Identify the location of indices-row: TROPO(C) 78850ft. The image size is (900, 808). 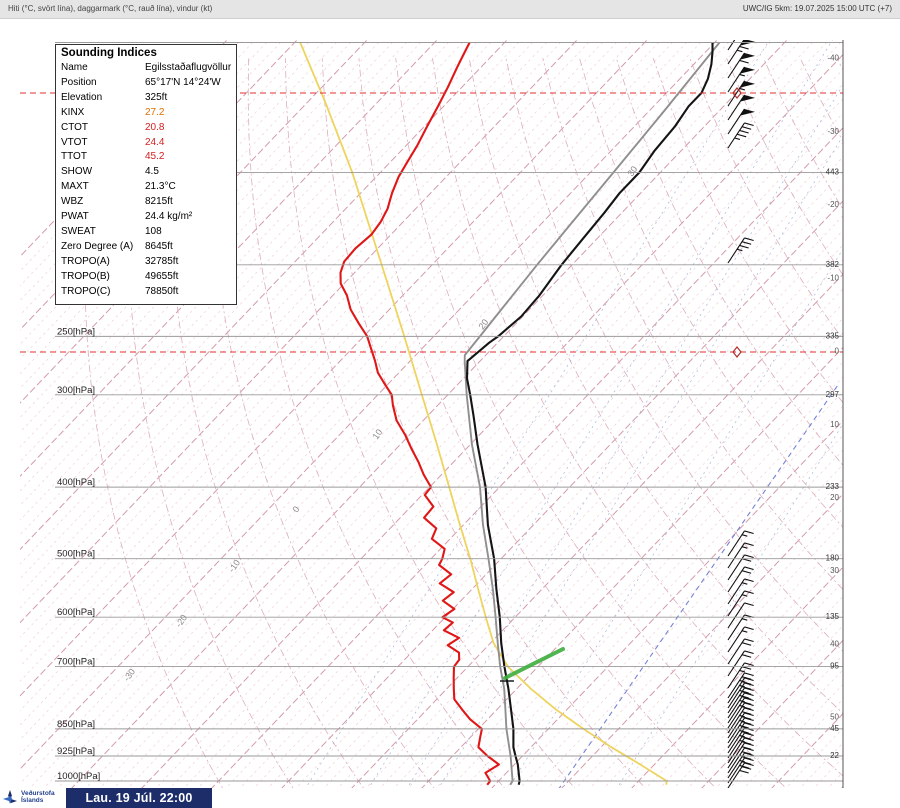
(146, 292).